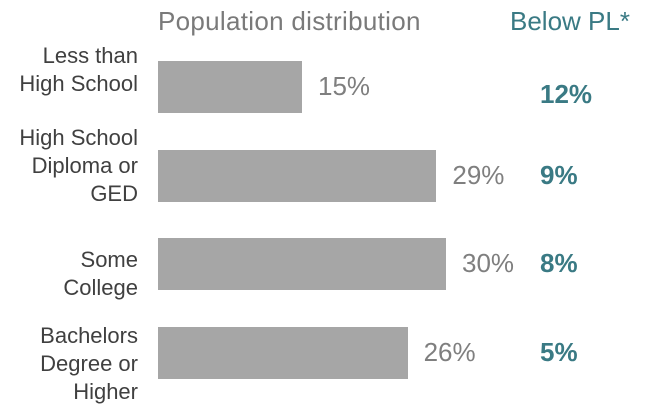 This screenshot has height=406, width=652. What do you see at coordinates (478, 175) in the screenshot?
I see `bar-value-label: 29%` at bounding box center [478, 175].